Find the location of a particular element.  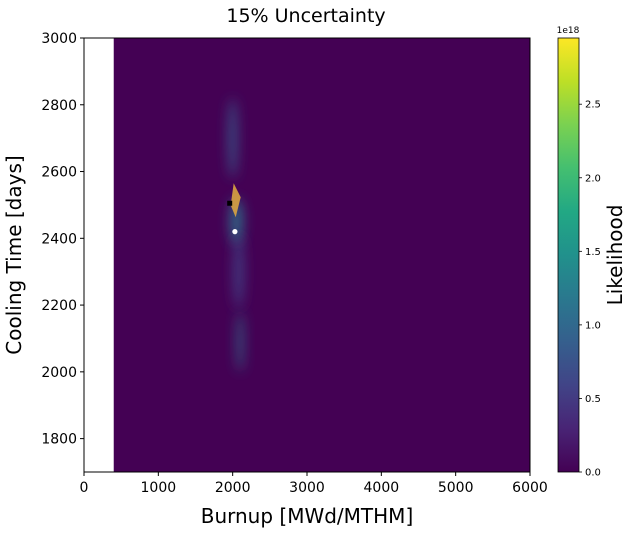

colorbar-tick-label: 0.0 is located at coordinates (593, 473).